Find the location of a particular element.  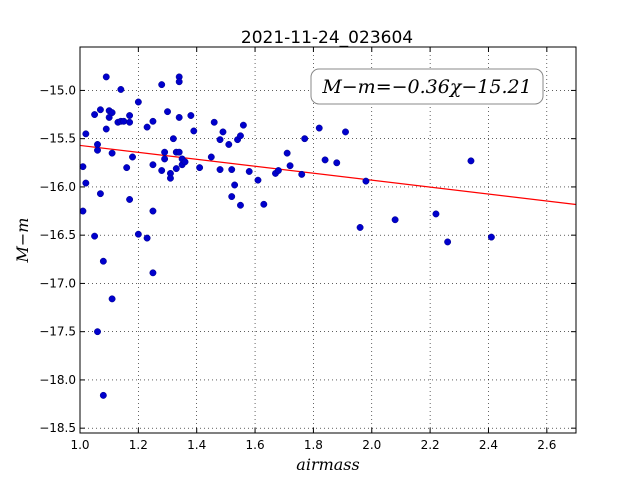

fit-line is located at coordinates (328, 175).